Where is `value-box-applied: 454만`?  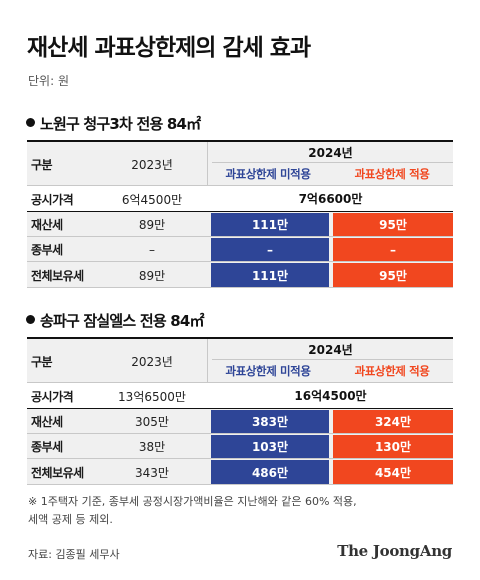 value-box-applied: 454만 is located at coordinates (393, 472).